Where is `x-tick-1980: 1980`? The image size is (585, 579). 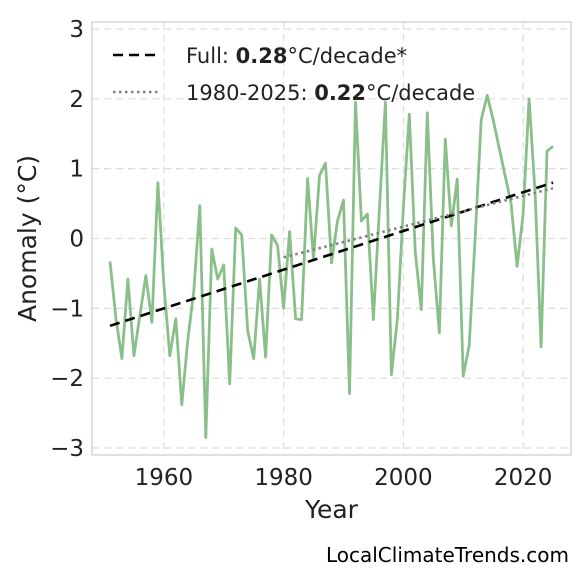
x-tick-1980: 1980 is located at coordinates (283, 478).